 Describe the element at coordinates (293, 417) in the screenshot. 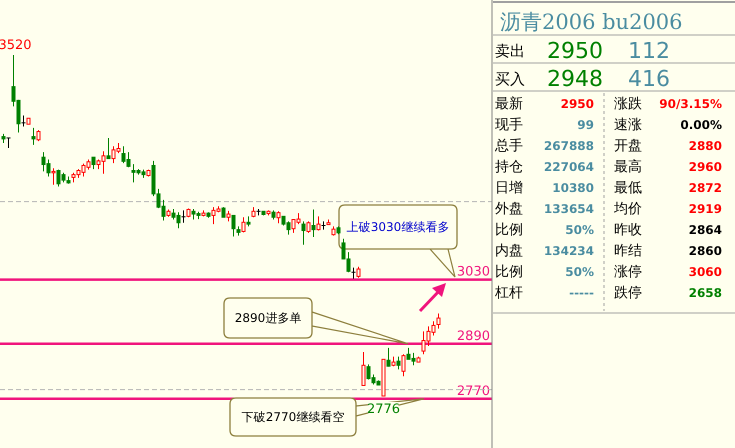

I see `annotation: 下破2770继续看空` at that location.